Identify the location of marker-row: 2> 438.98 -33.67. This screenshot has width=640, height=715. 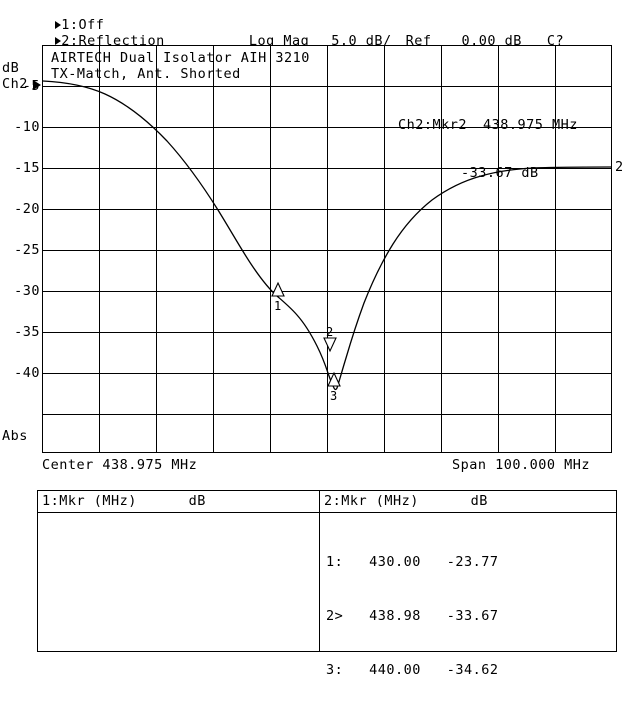
(412, 616).